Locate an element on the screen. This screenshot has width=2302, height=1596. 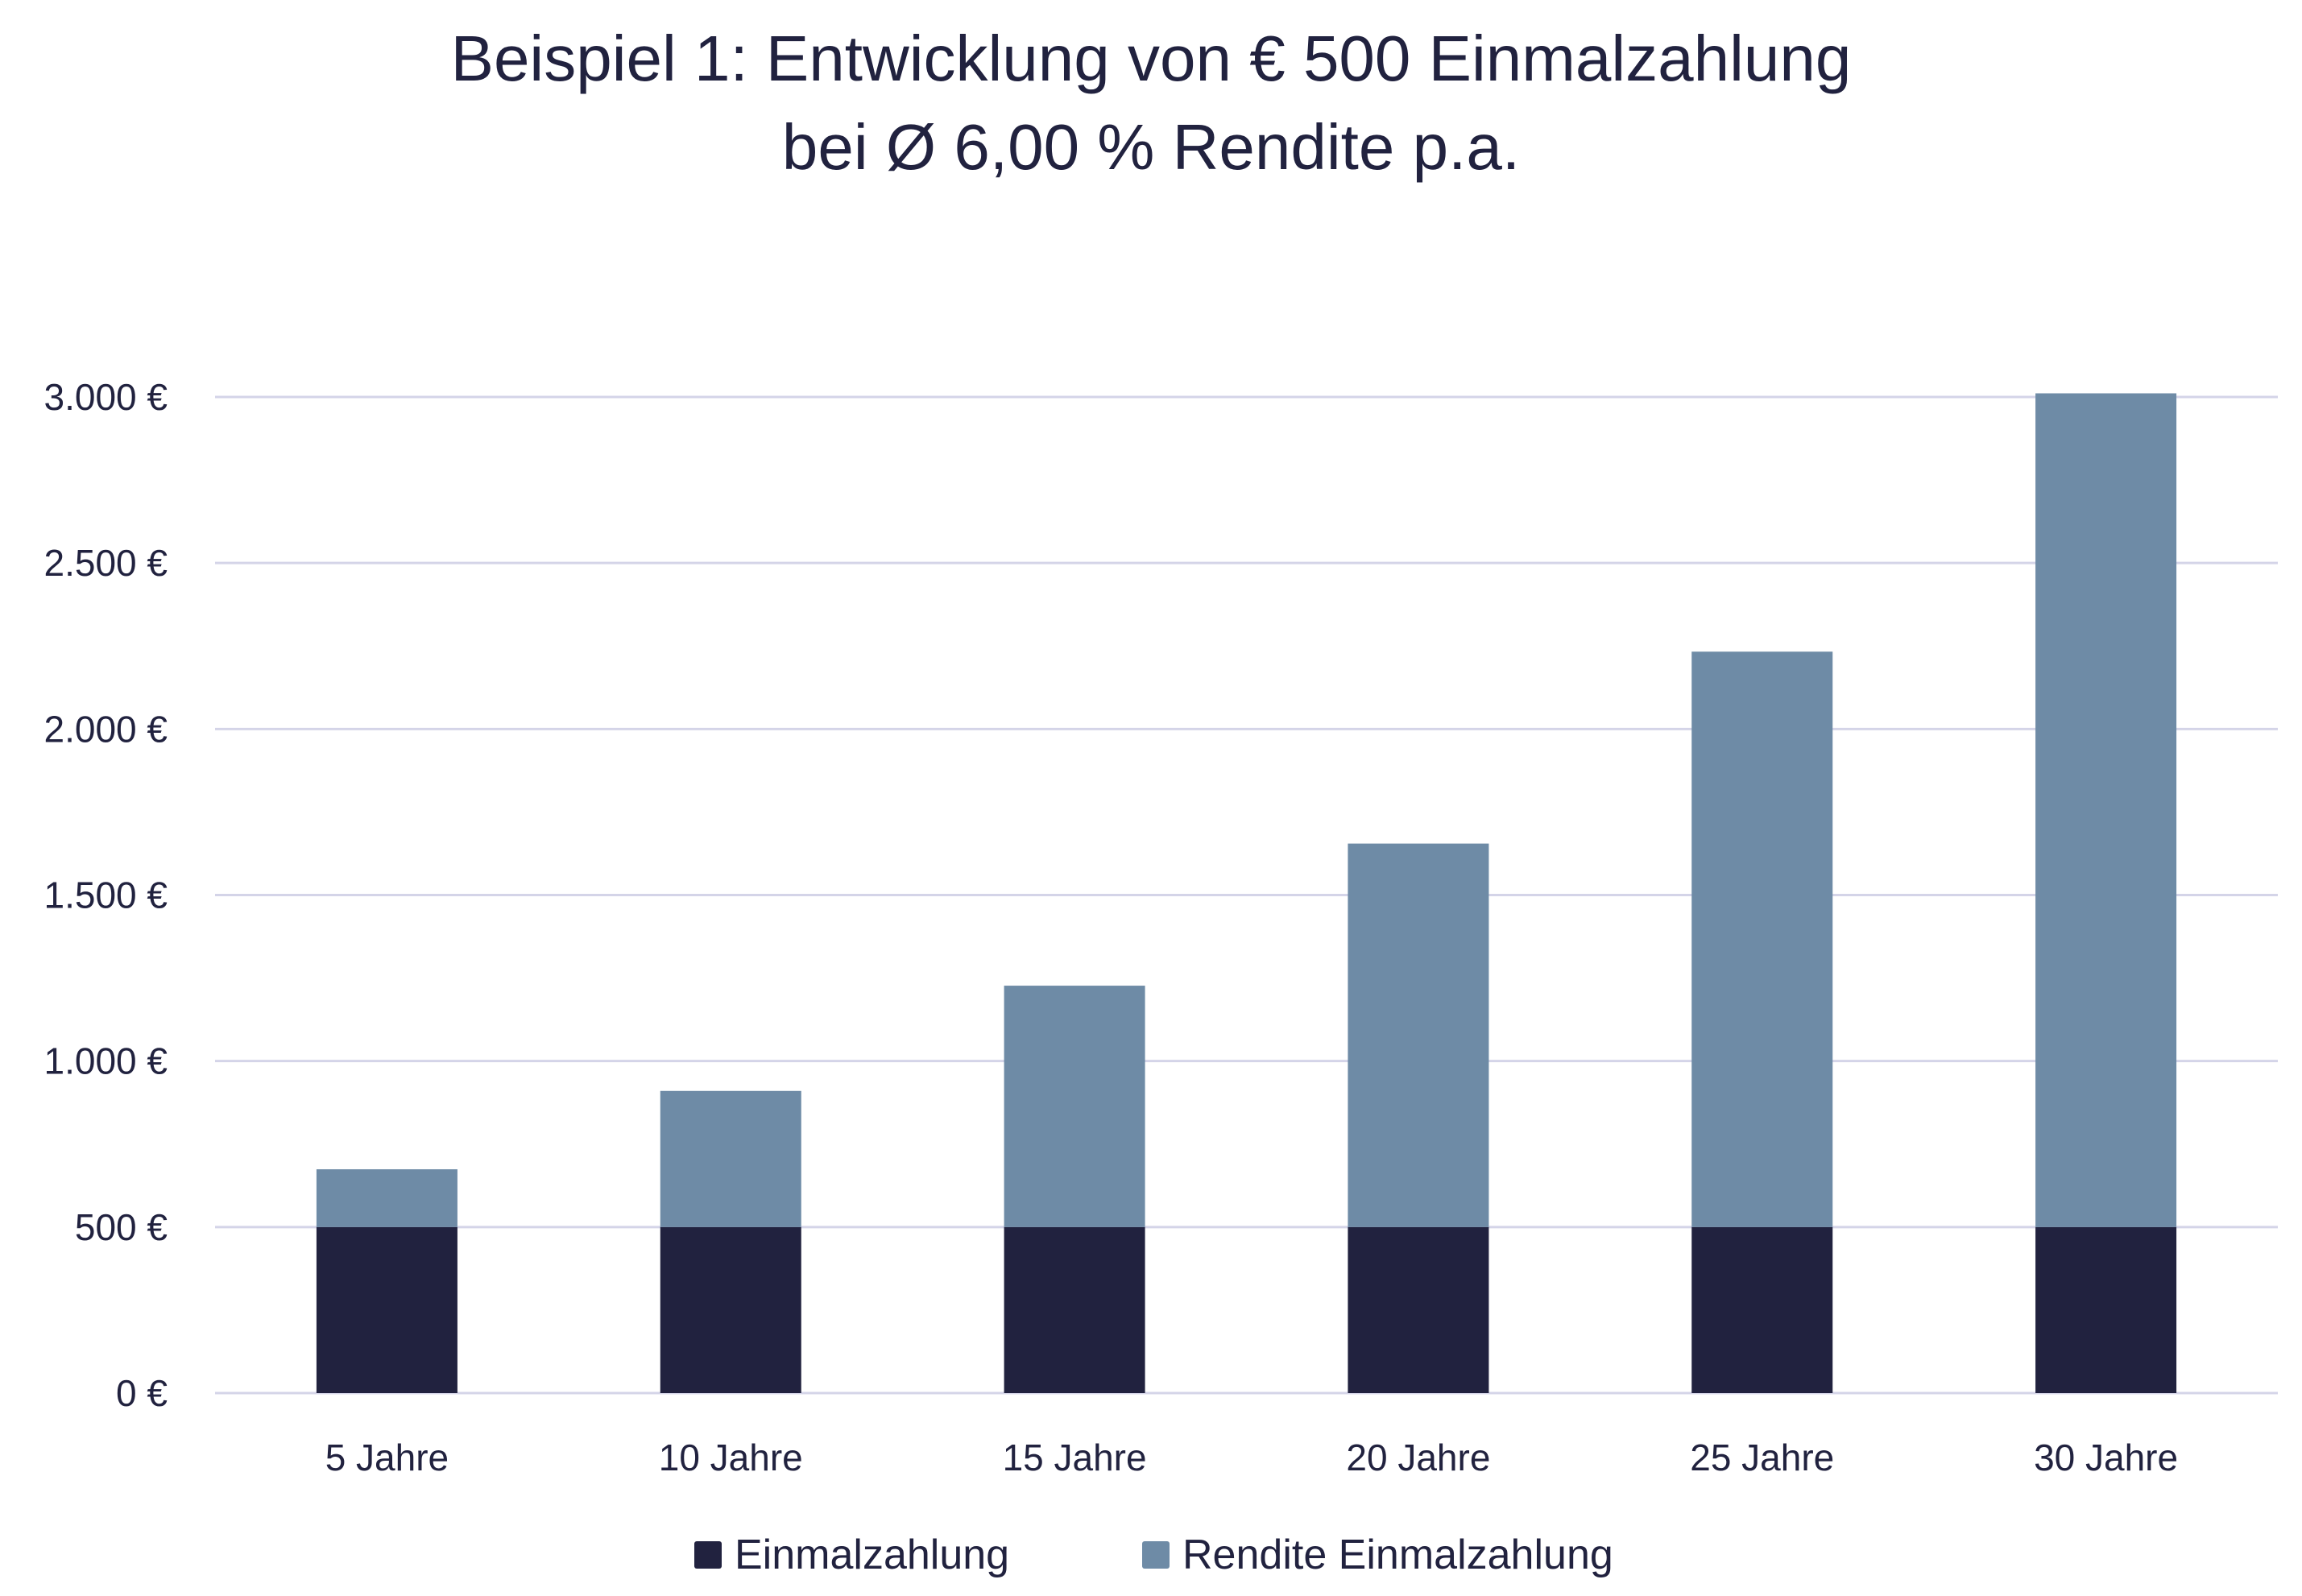
legend-swatch-einmalzahlung is located at coordinates (708, 1555).